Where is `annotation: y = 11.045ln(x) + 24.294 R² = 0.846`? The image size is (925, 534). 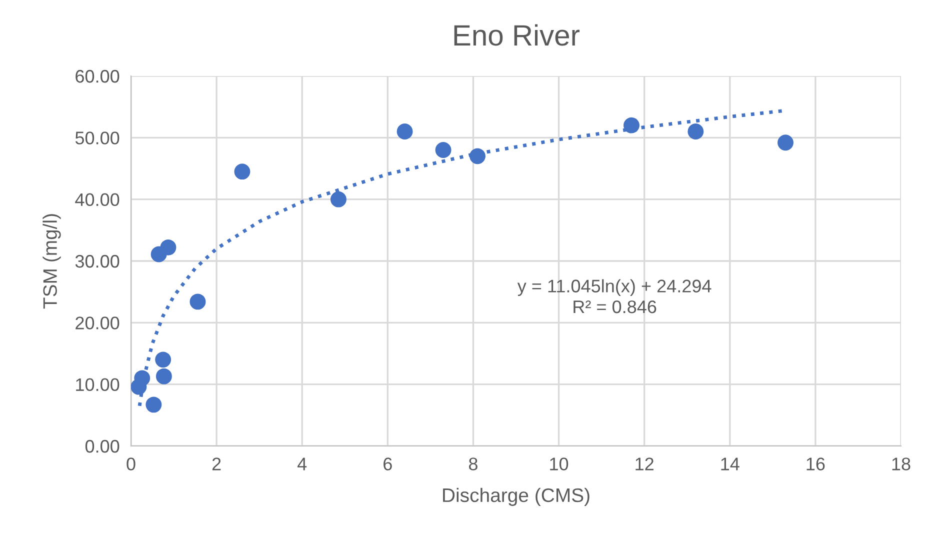 annotation: y = 11.045ln(x) + 24.294 R² = 0.846 is located at coordinates (614, 296).